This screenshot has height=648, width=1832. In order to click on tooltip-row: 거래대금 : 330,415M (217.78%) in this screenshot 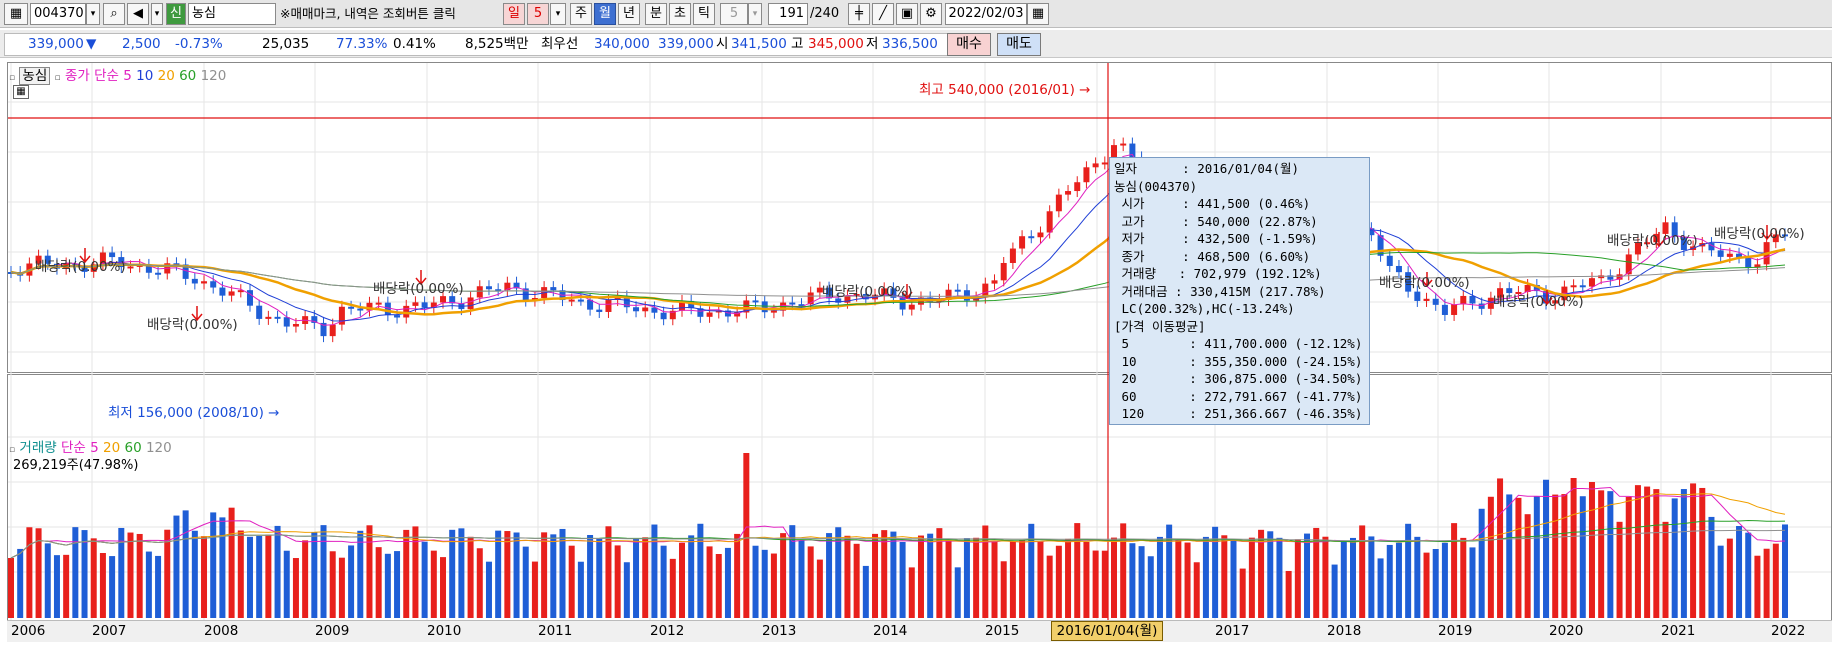, I will do `click(1220, 291)`.